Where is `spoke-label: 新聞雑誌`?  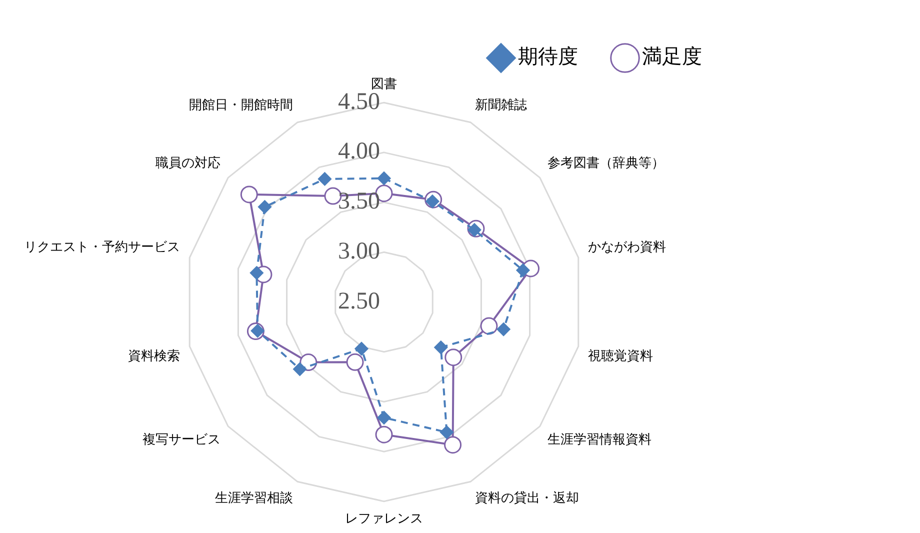 spoke-label: 新聞雑誌 is located at coordinates (500, 105).